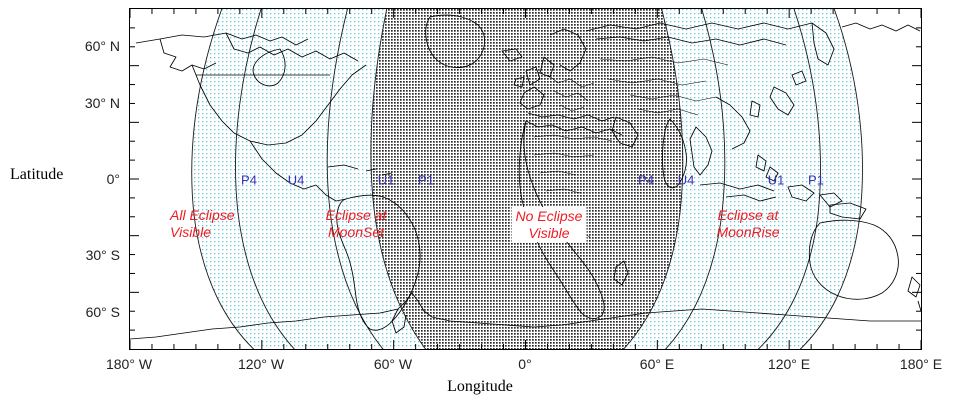  What do you see at coordinates (686, 180) in the screenshot?
I see `contour-label-u4-east: U4` at bounding box center [686, 180].